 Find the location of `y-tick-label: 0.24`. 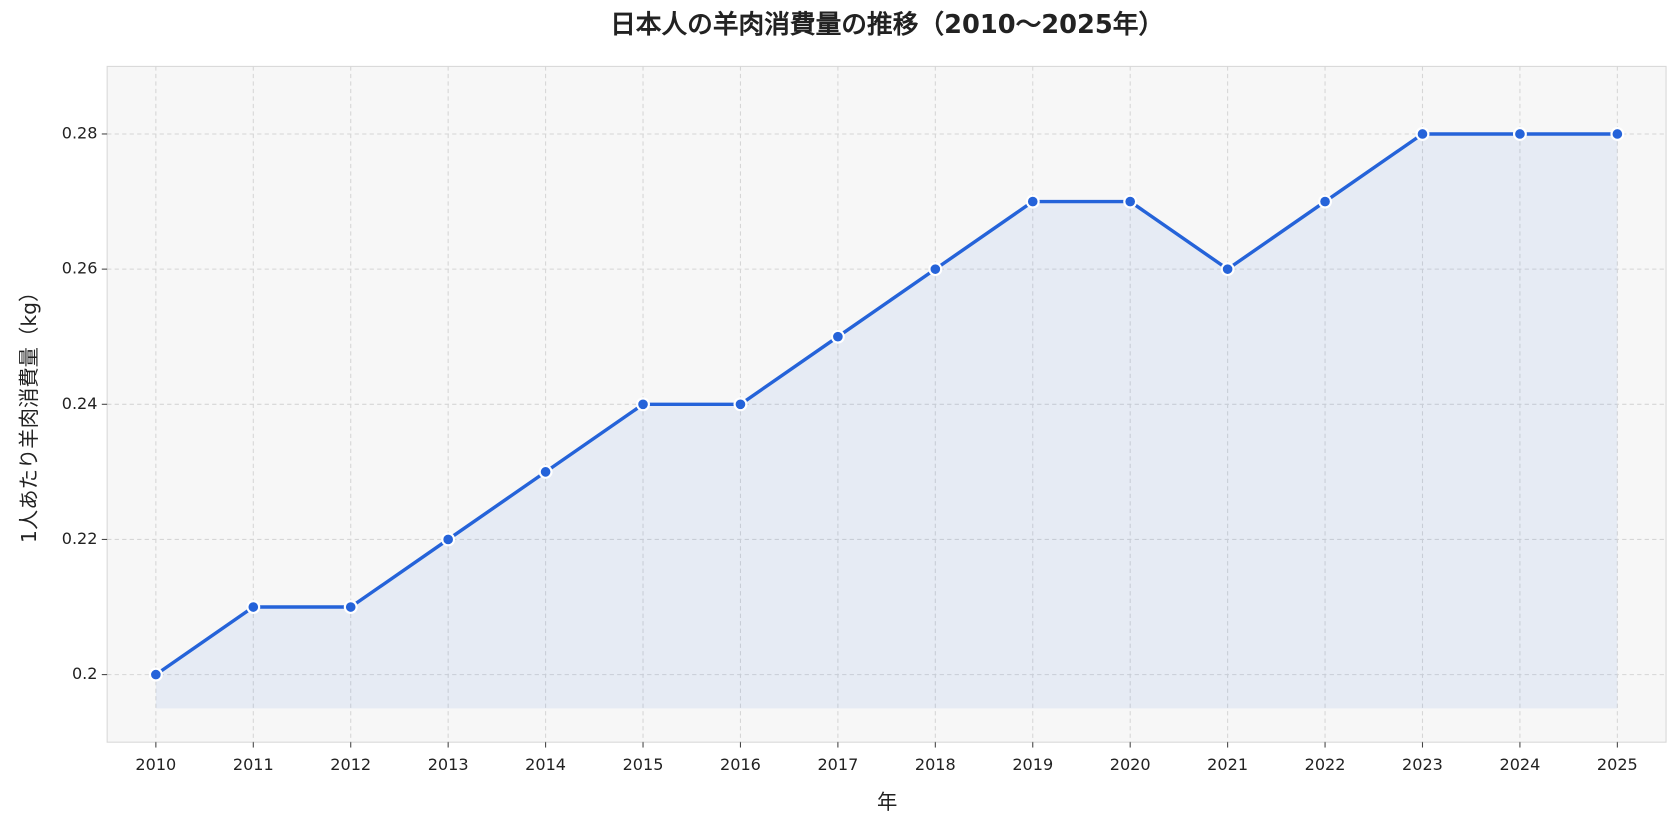

y-tick-label: 0.24 is located at coordinates (80, 403).